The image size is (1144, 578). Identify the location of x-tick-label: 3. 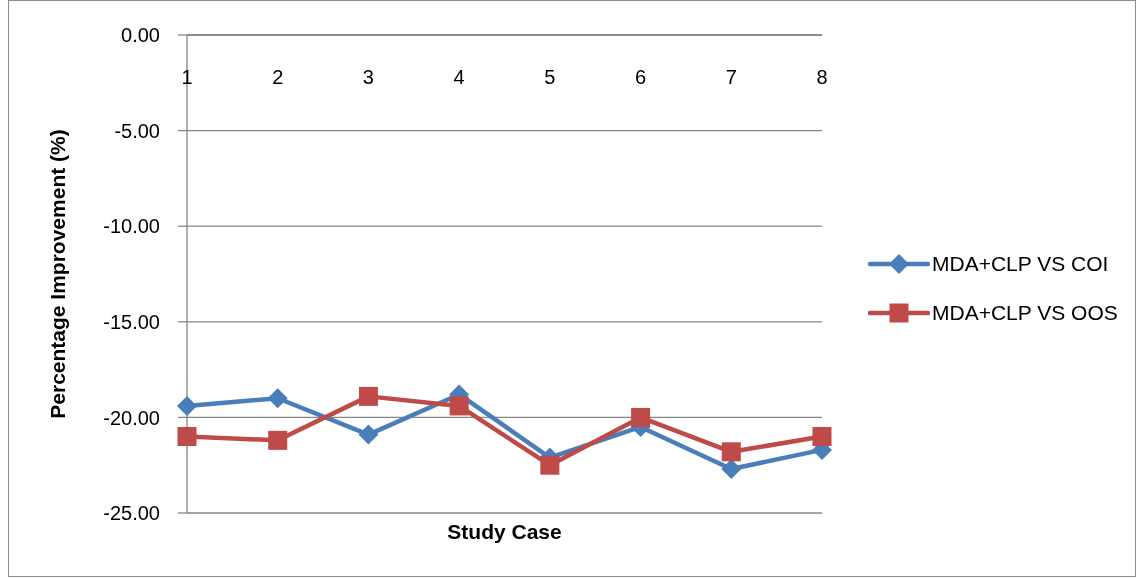
(368, 77).